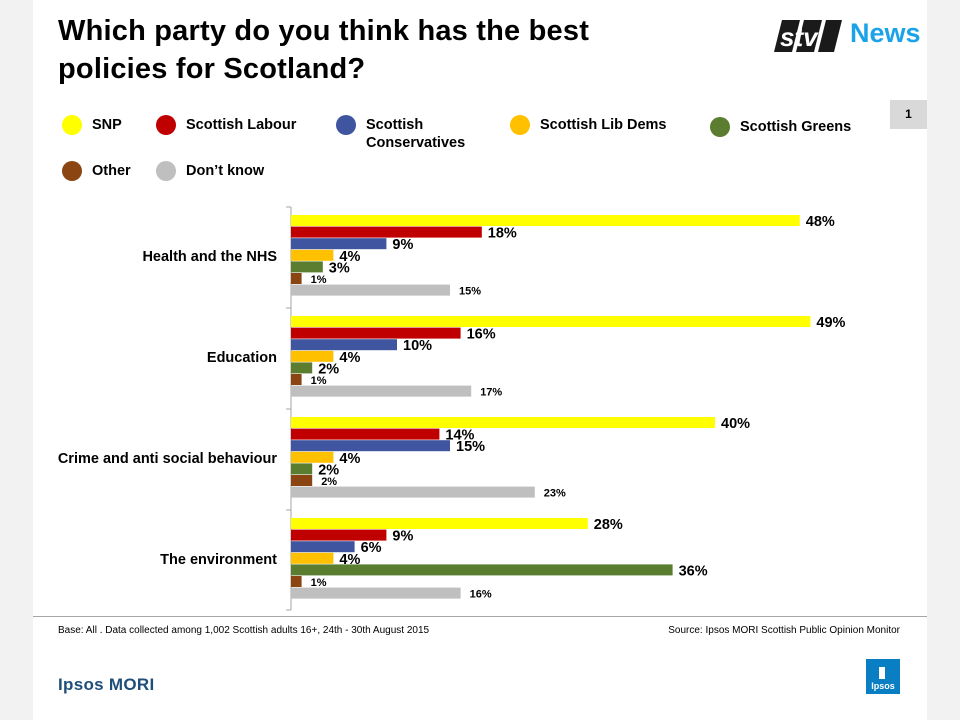 This screenshot has width=960, height=720. What do you see at coordinates (693, 571) in the screenshot?
I see `data-label: 36%` at bounding box center [693, 571].